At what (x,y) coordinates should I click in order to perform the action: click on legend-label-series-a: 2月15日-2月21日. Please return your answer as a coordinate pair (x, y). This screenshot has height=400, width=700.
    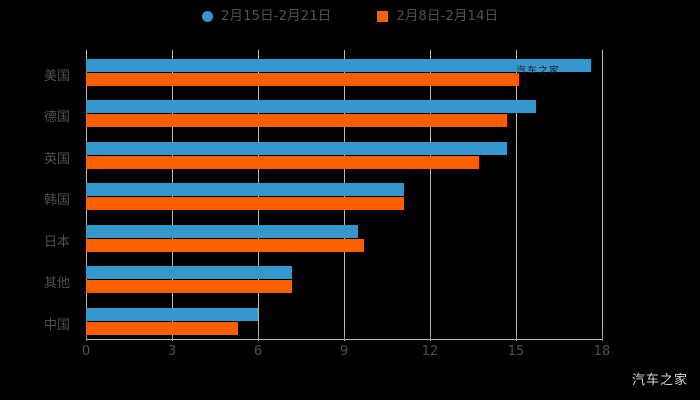
    Looking at the image, I should click on (276, 16).